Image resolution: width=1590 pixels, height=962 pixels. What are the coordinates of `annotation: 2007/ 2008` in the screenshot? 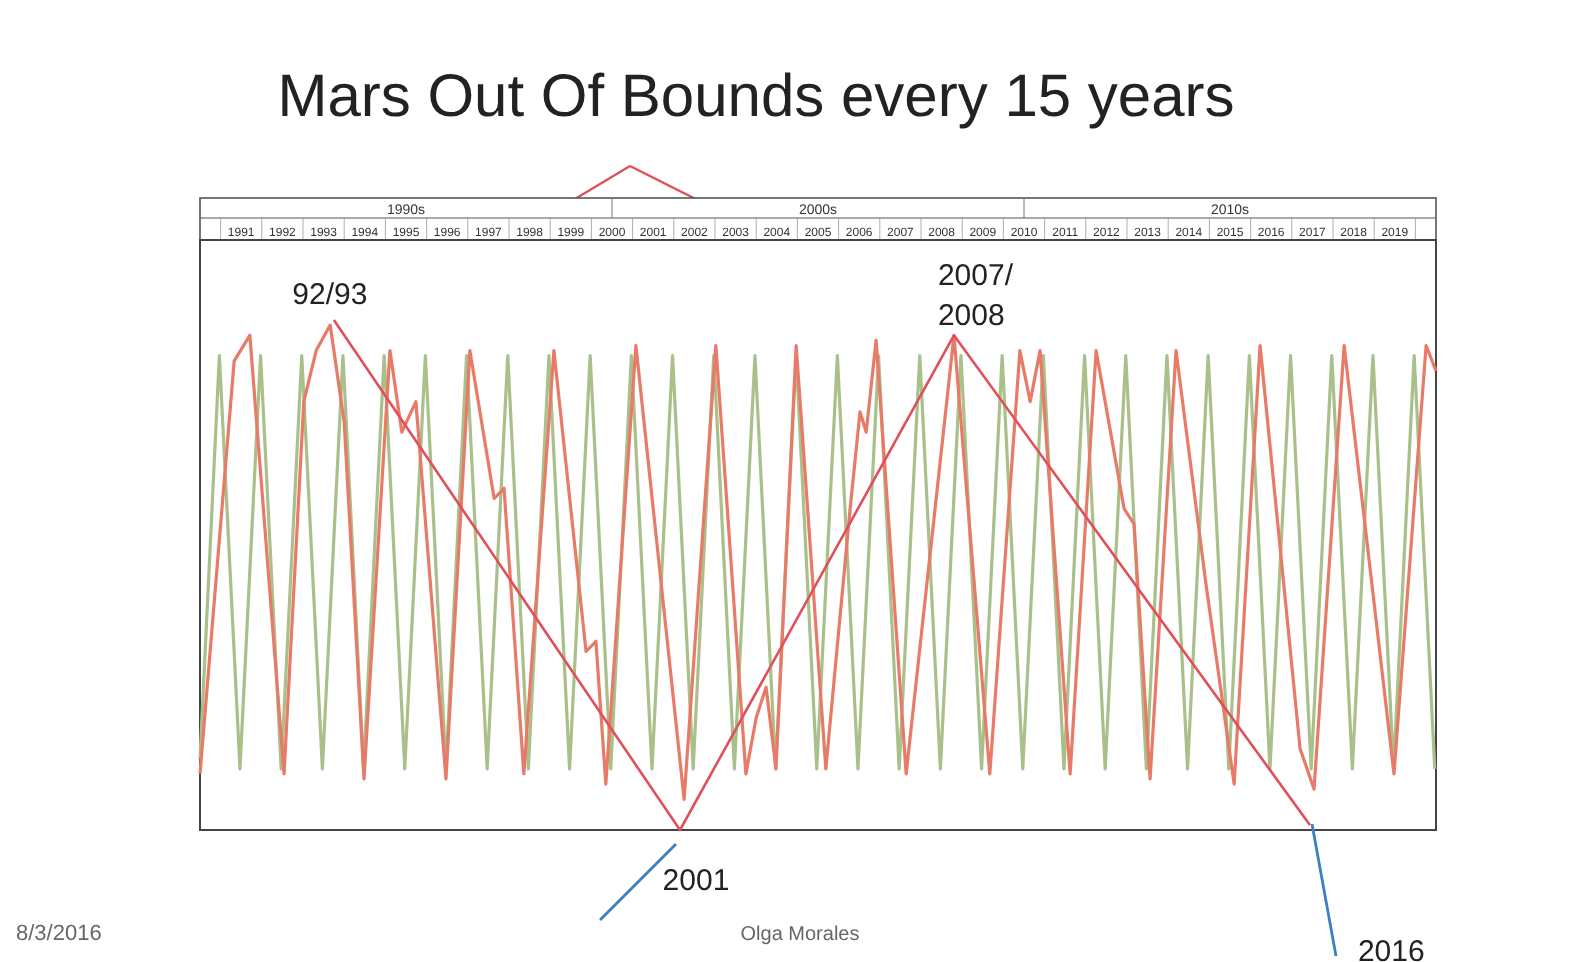 It's located at (976, 296).